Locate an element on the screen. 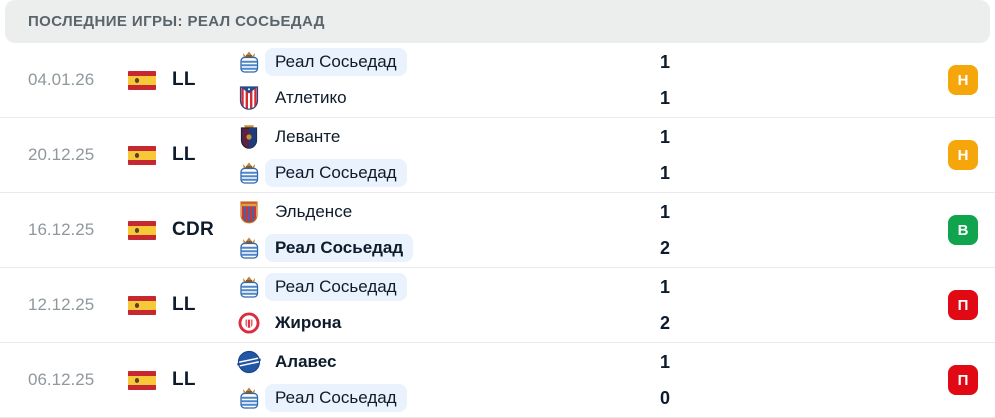 This screenshot has height=418, width=995. home-team-name: Алавес is located at coordinates (306, 361).